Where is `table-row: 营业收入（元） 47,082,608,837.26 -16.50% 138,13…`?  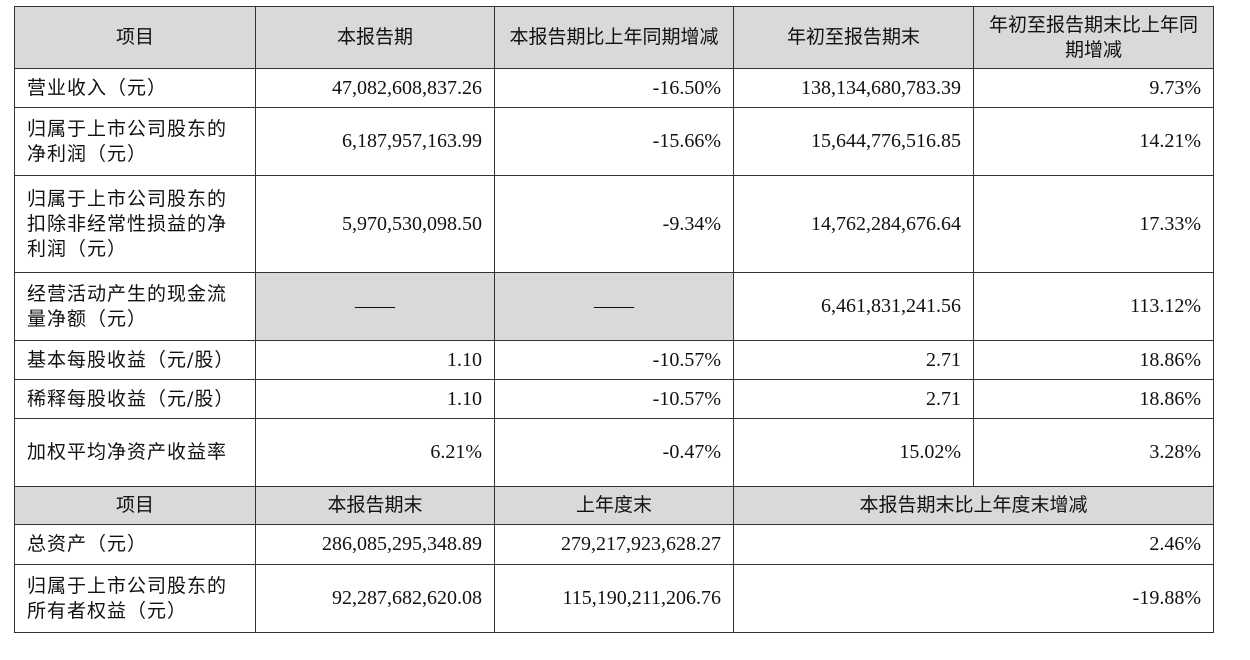
table-row: 营业收入（元） 47,082,608,837.26 -16.50% 138,13… is located at coordinates (614, 88).